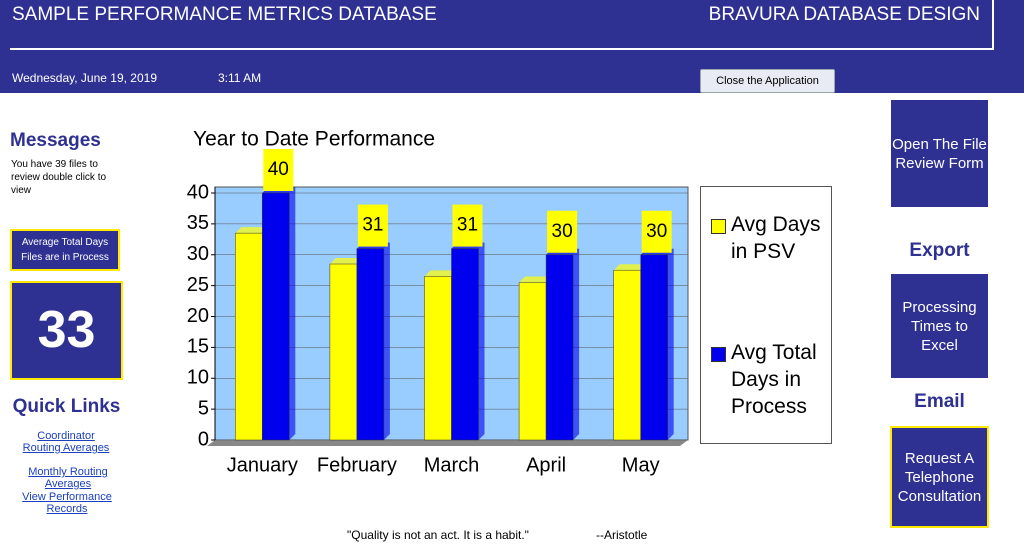 This screenshot has height=546, width=1024. What do you see at coordinates (198, 347) in the screenshot?
I see `y-tick-label: 15` at bounding box center [198, 347].